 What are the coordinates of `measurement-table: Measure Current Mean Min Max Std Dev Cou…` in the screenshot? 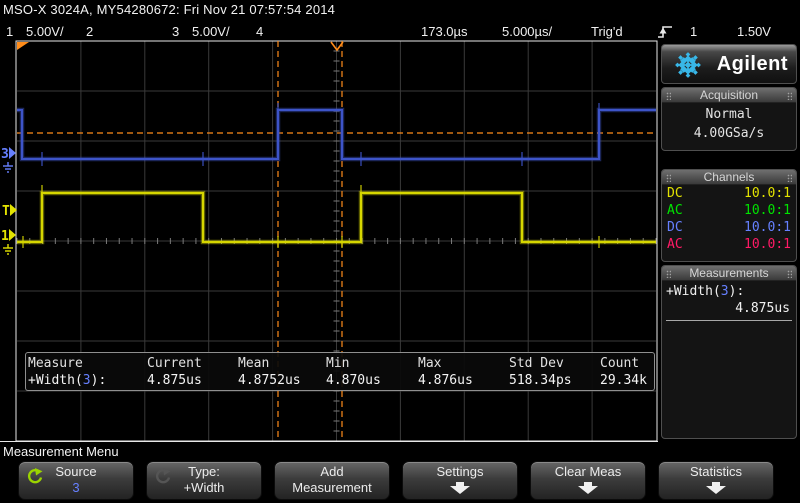 It's located at (340, 371).